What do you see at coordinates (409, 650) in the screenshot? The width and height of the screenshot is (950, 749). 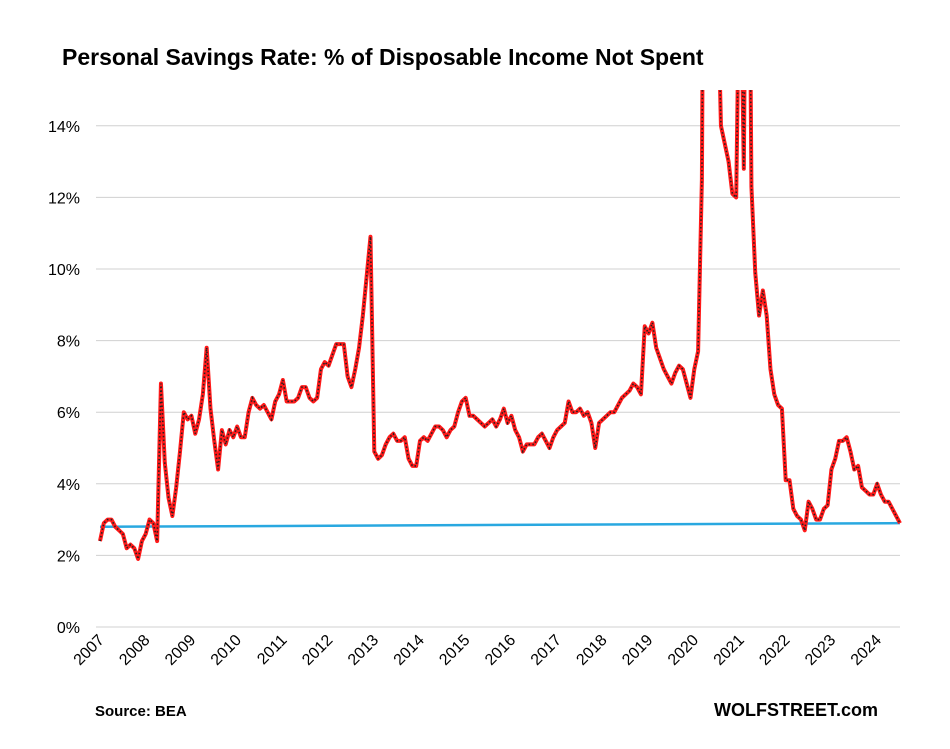 I see `x-tick-label: 2014` at bounding box center [409, 650].